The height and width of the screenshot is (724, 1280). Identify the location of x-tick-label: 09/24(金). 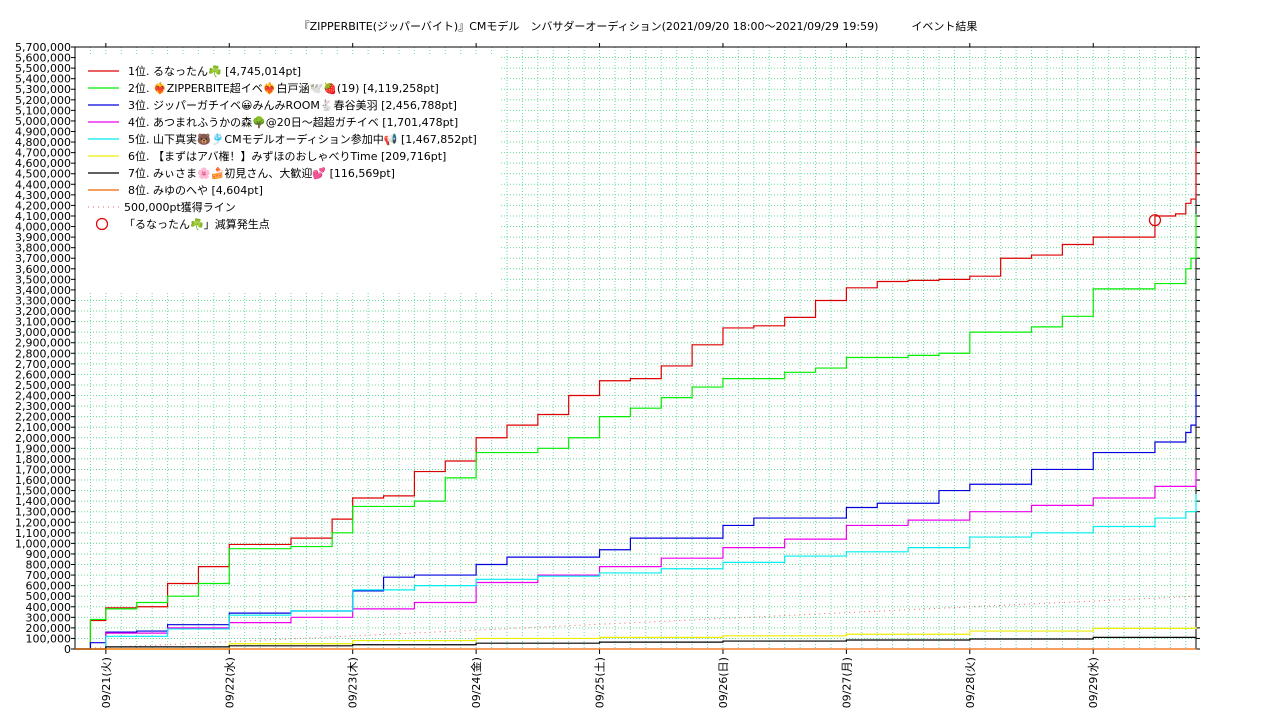
(476, 682).